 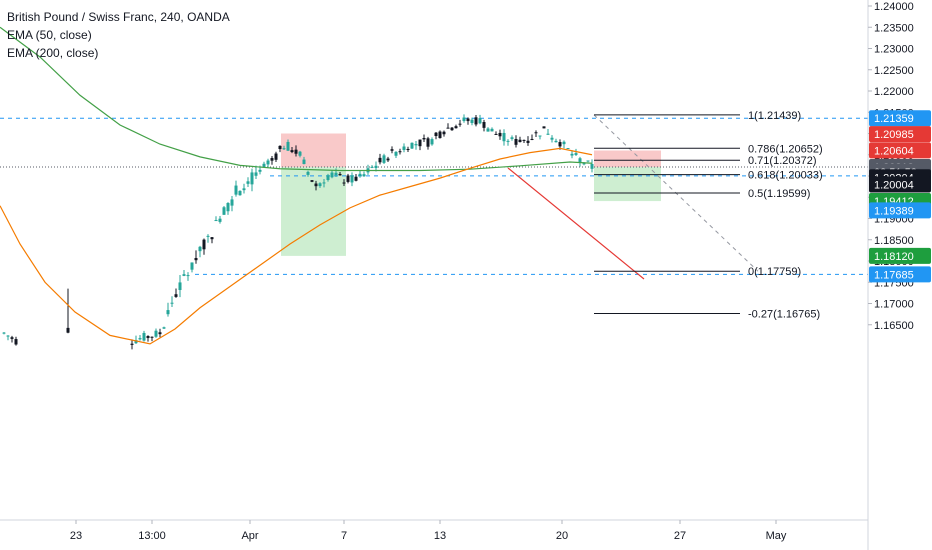 What do you see at coordinates (894, 151) in the screenshot?
I see `price-badge-label: 1.20604` at bounding box center [894, 151].